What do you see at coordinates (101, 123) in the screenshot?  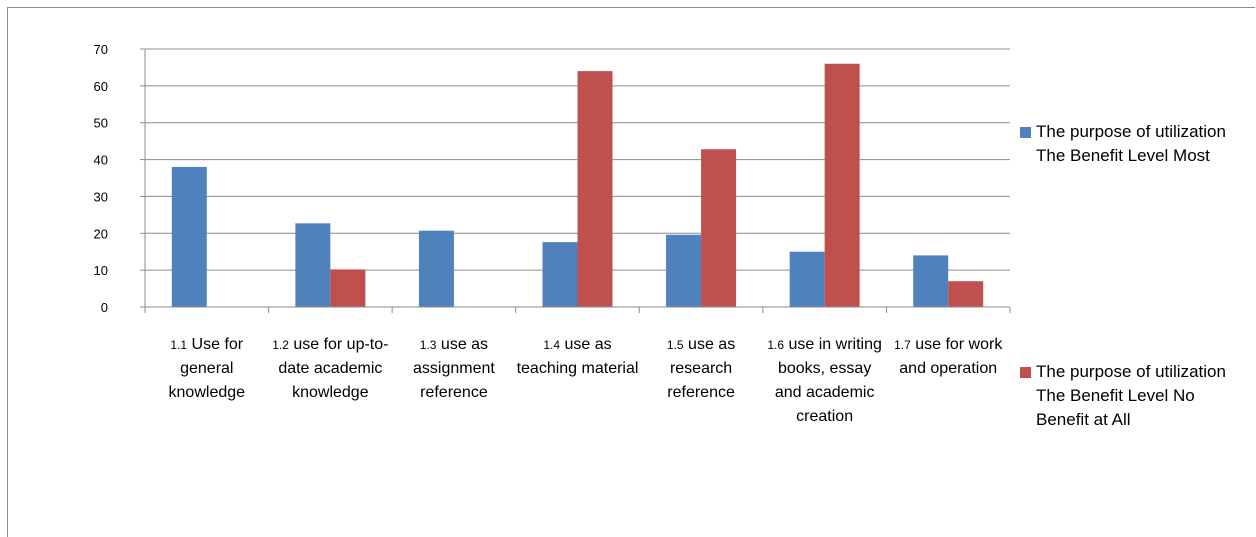 I see `y-tick-label: 50` at bounding box center [101, 123].